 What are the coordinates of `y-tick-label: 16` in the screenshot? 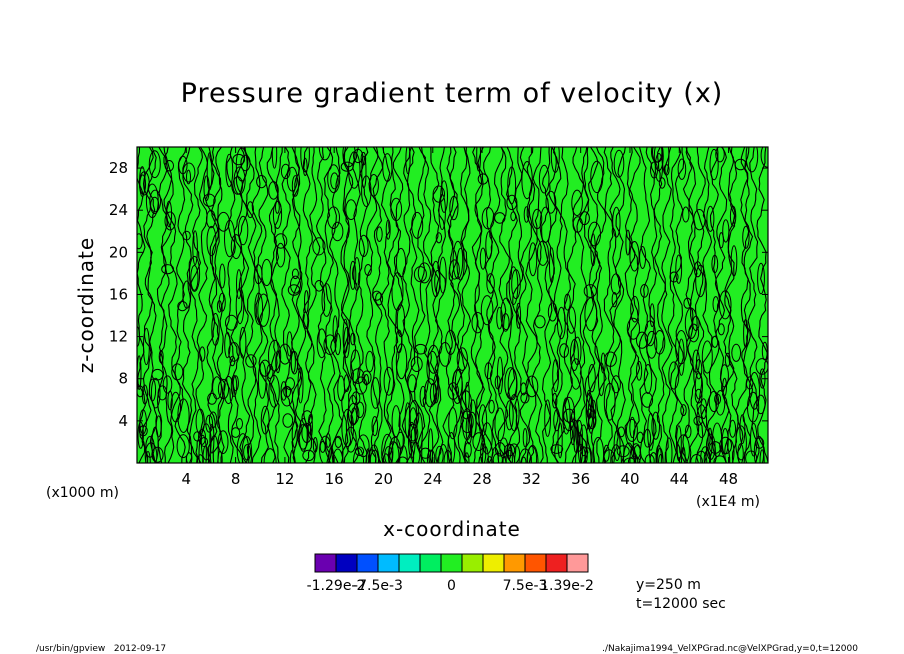 It's located at (118, 294).